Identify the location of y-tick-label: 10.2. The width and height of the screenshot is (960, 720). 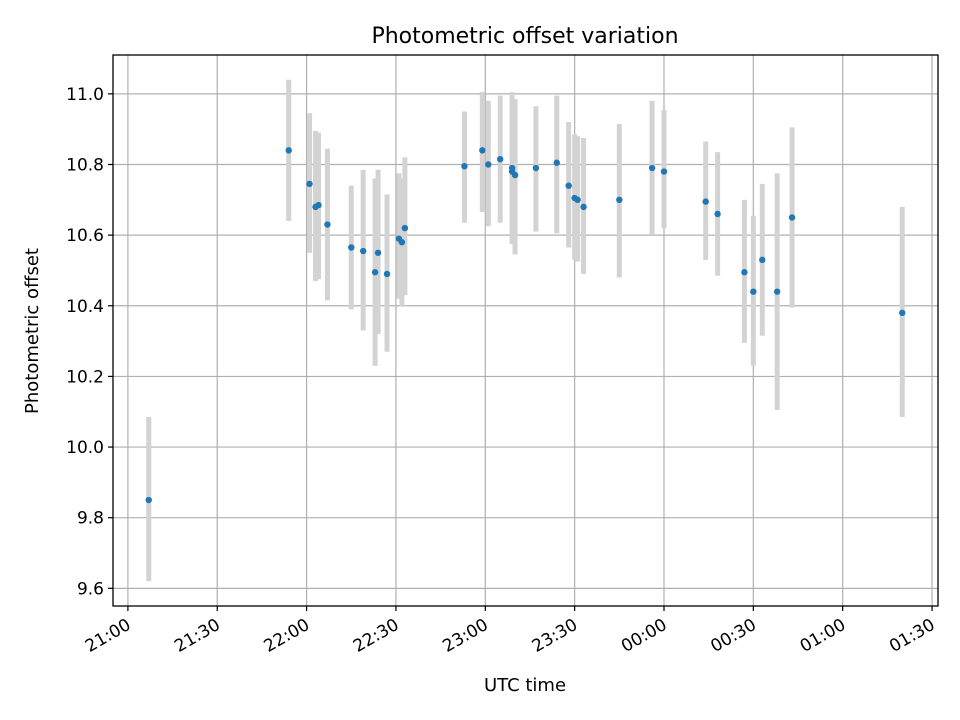
(85, 377).